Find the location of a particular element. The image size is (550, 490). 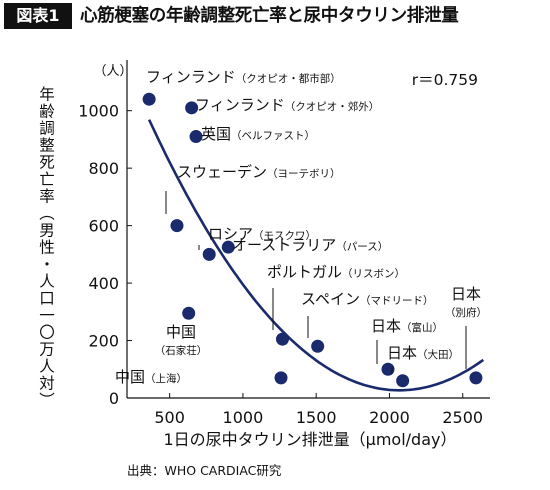

y-tick-label: 600 is located at coordinates (103, 226).